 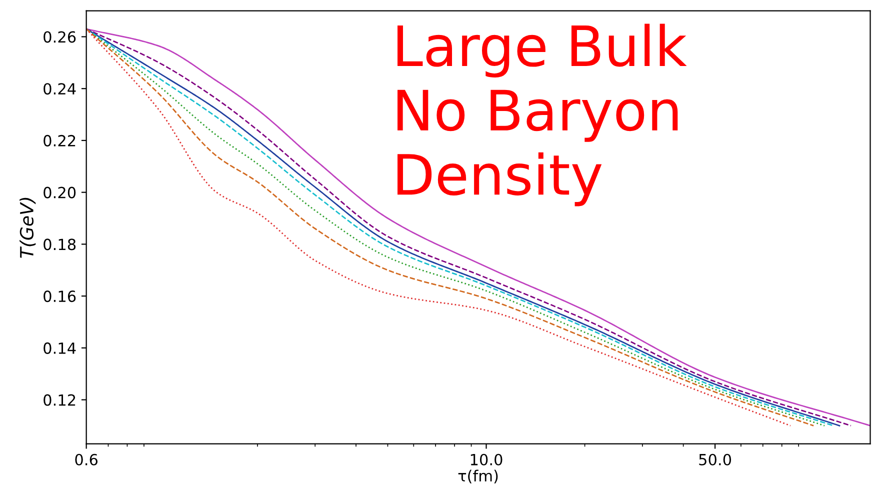 What do you see at coordinates (60, 296) in the screenshot?
I see `y-tick-label: 0.16` at bounding box center [60, 296].